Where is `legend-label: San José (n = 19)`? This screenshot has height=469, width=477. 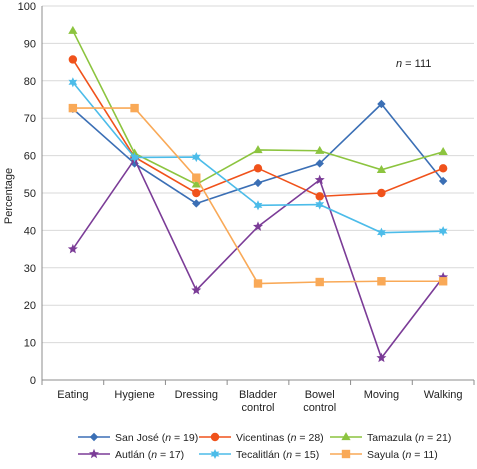
legend-label: San José (n = 19) is located at coordinates (156, 438).